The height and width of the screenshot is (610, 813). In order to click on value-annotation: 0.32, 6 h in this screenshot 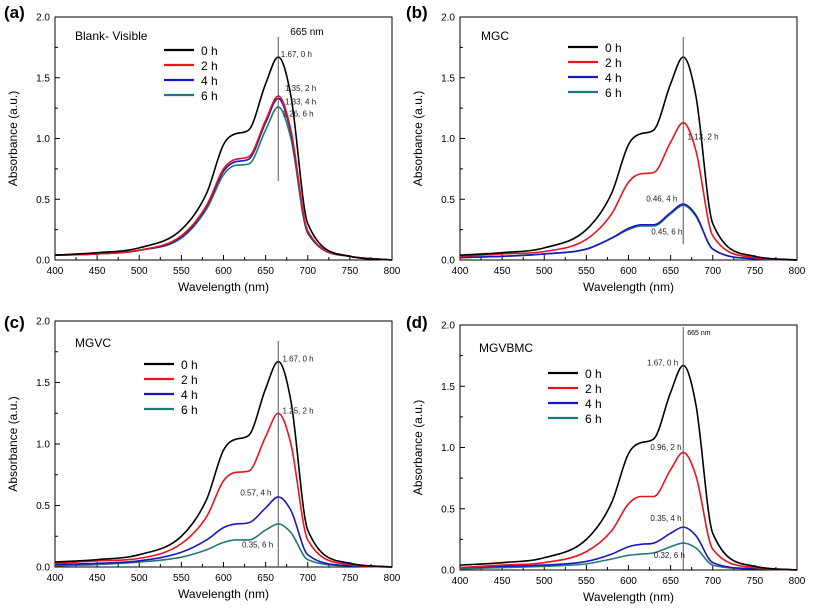, I will do `click(669, 555)`.